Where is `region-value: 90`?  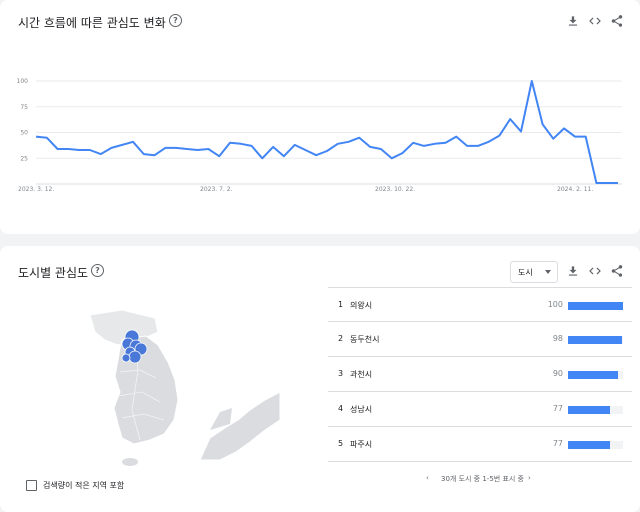
region-value: 90 is located at coordinates (557, 373).